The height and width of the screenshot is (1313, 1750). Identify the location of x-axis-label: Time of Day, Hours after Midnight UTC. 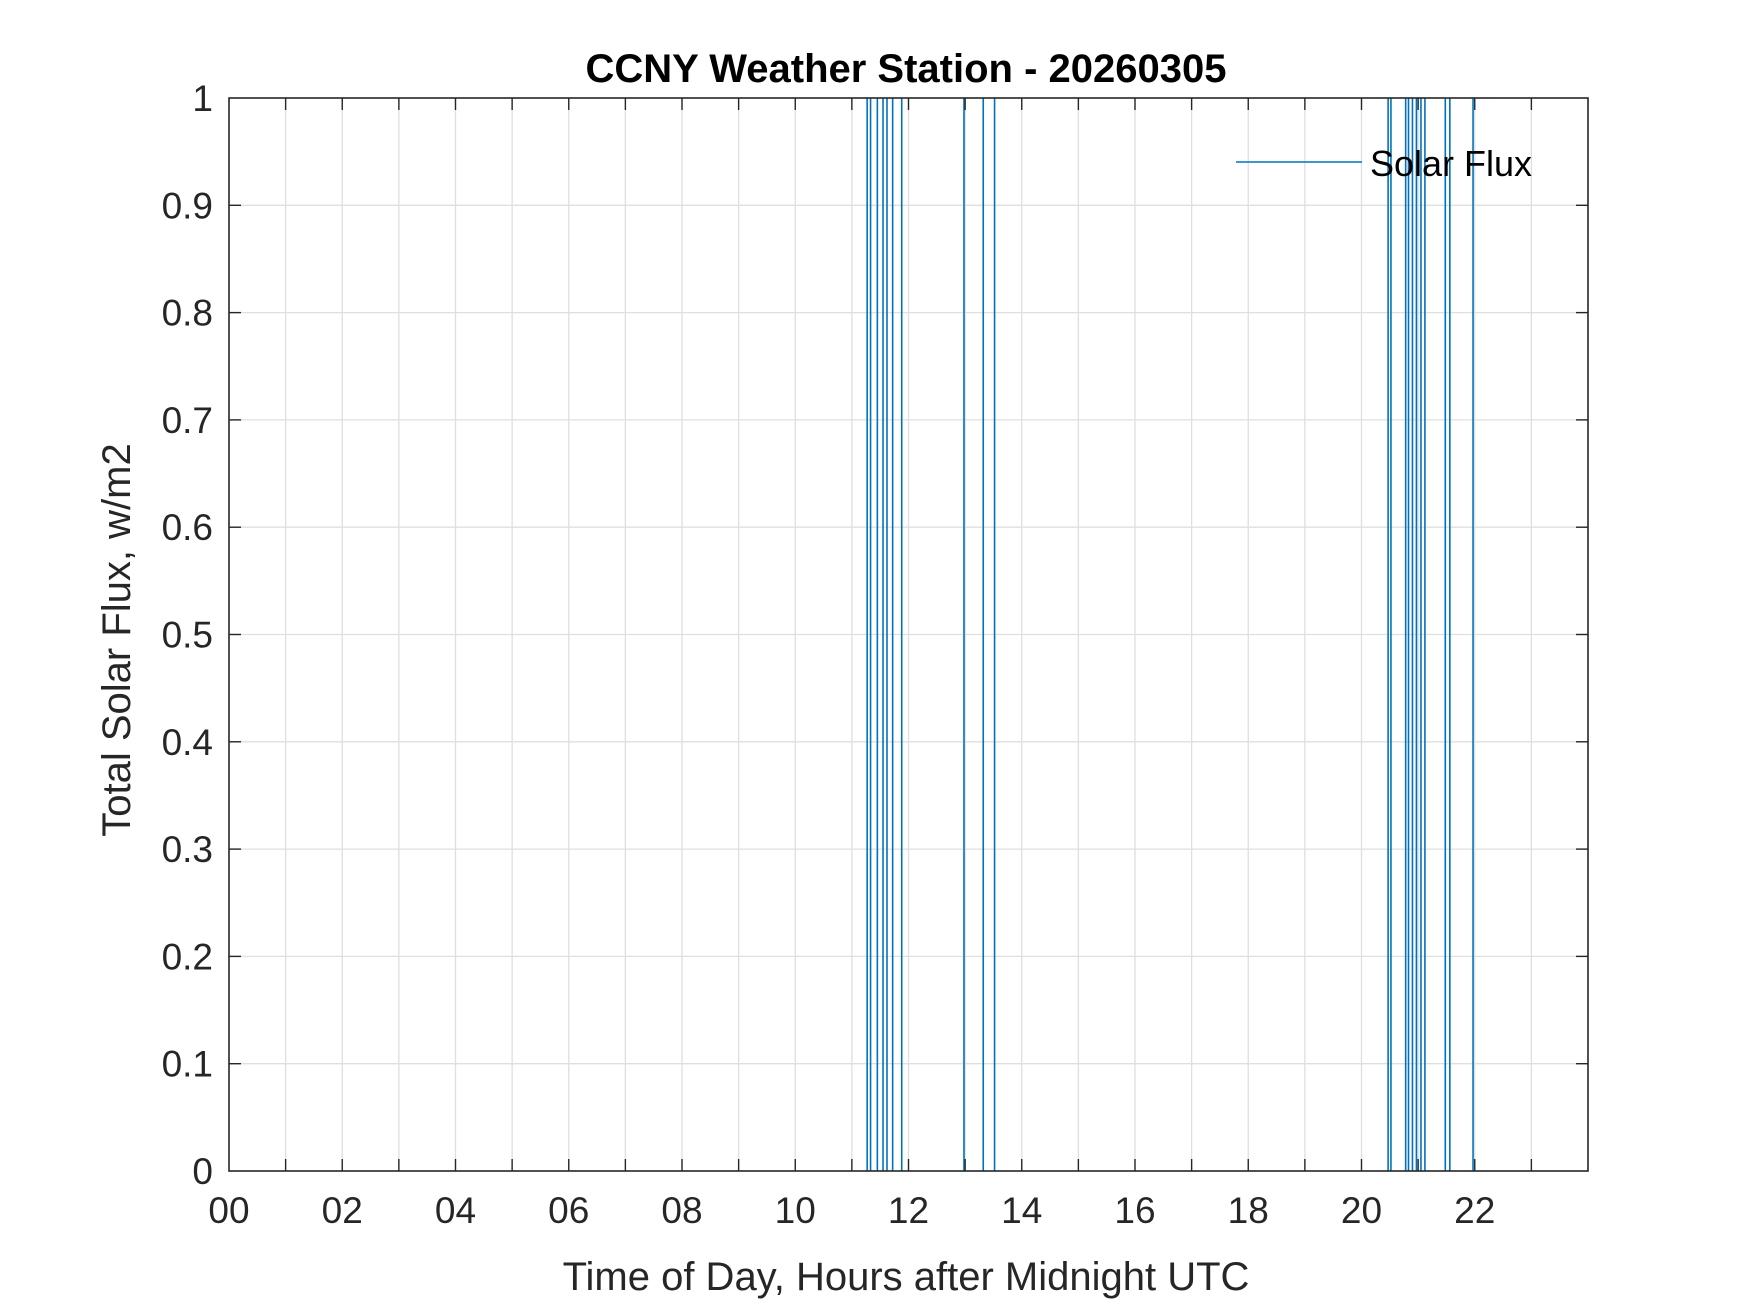
(906, 1277).